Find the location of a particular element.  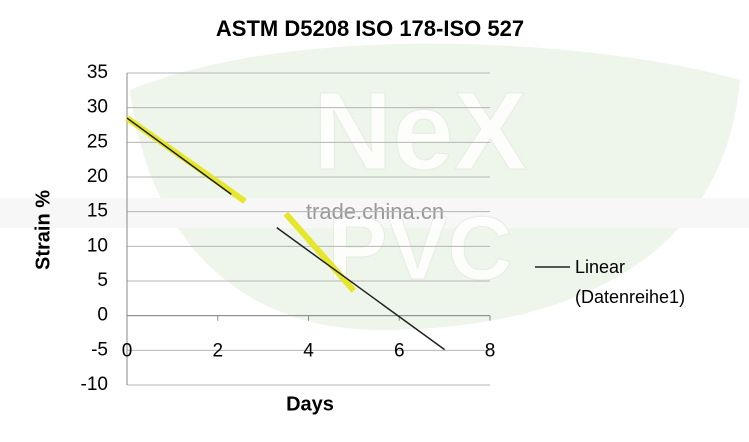

x-tick-label: 6 is located at coordinates (399, 351).